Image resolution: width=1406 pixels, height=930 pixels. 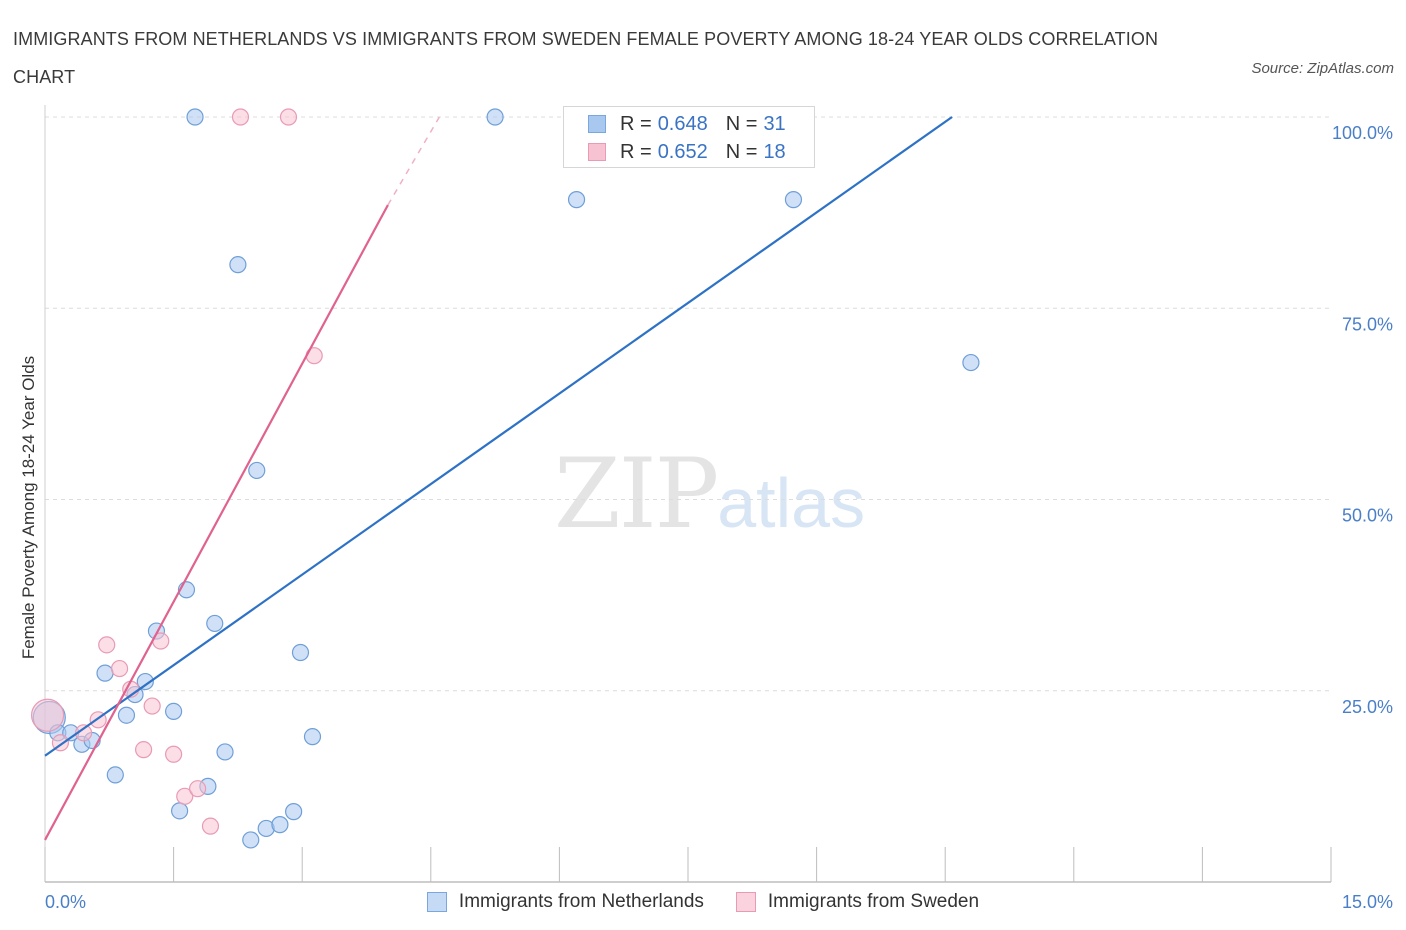 What do you see at coordinates (581, 901) in the screenshot?
I see `series-label-netherlands: Immigrants from Netherlands` at bounding box center [581, 901].